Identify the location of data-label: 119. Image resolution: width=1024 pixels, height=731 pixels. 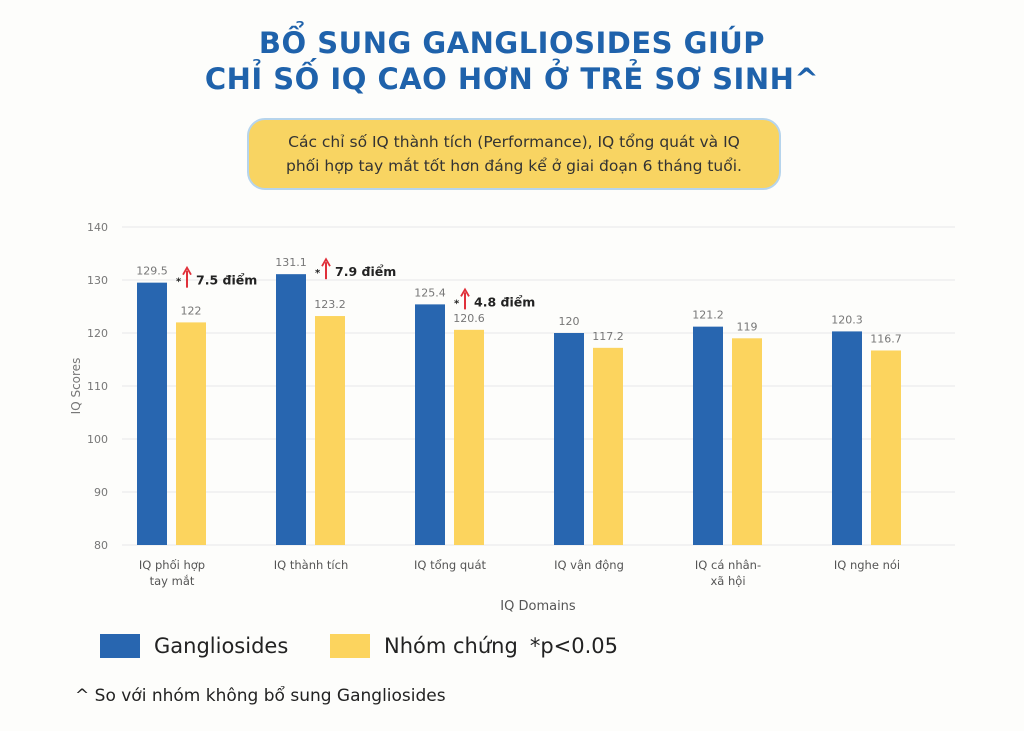
(747, 326).